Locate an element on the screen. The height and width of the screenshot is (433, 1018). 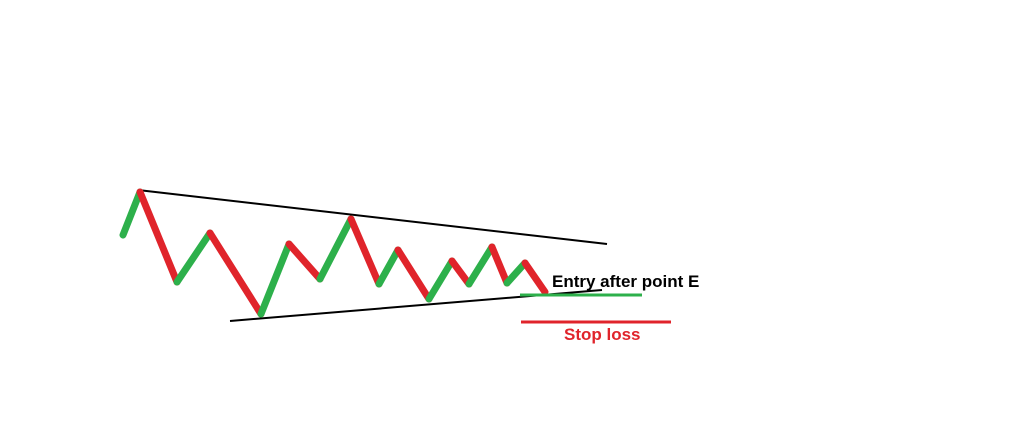
upper-trendline is located at coordinates (372, 217).